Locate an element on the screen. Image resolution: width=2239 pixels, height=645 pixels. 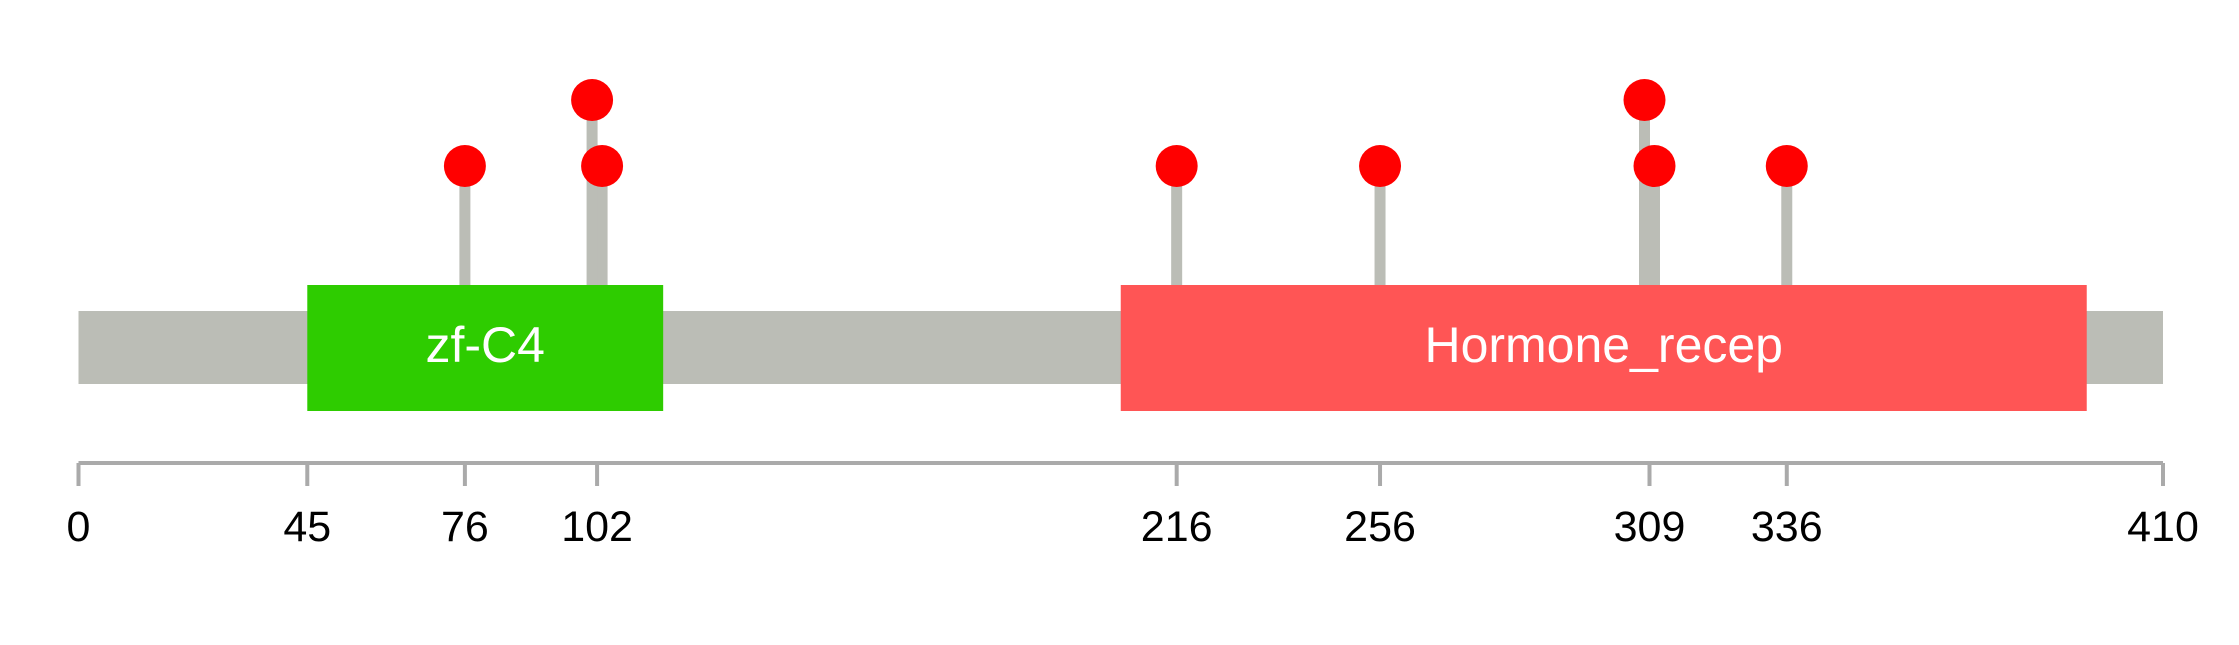
x-tick-label: 309 is located at coordinates (1650, 527).